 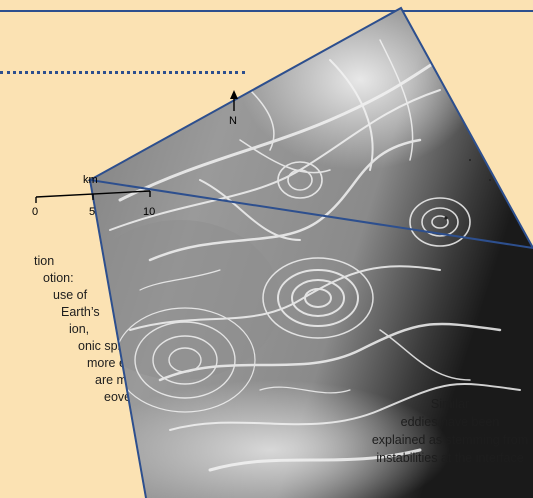 What do you see at coordinates (90, 180) in the screenshot?
I see `scale-unit-label: km` at bounding box center [90, 180].